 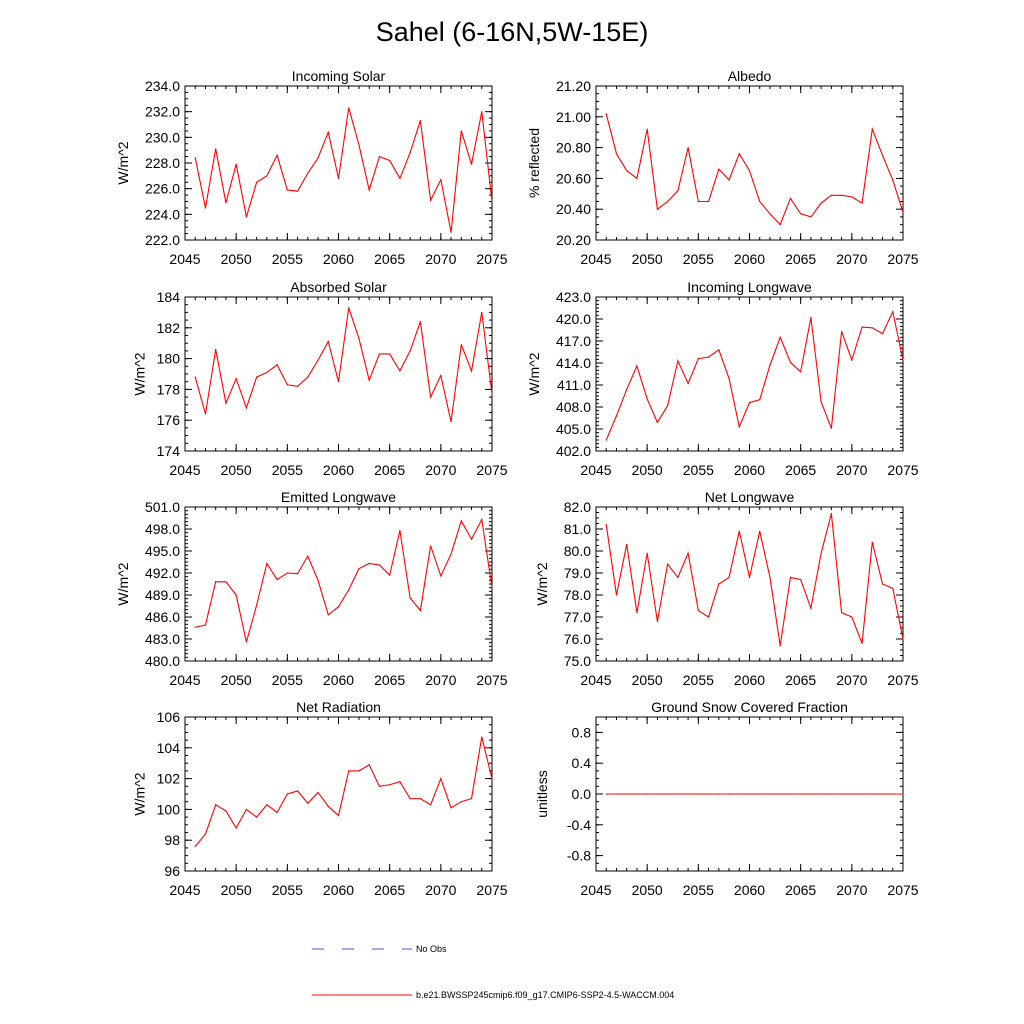 What do you see at coordinates (162, 617) in the screenshot?
I see `y-tick-label: 486.0` at bounding box center [162, 617].